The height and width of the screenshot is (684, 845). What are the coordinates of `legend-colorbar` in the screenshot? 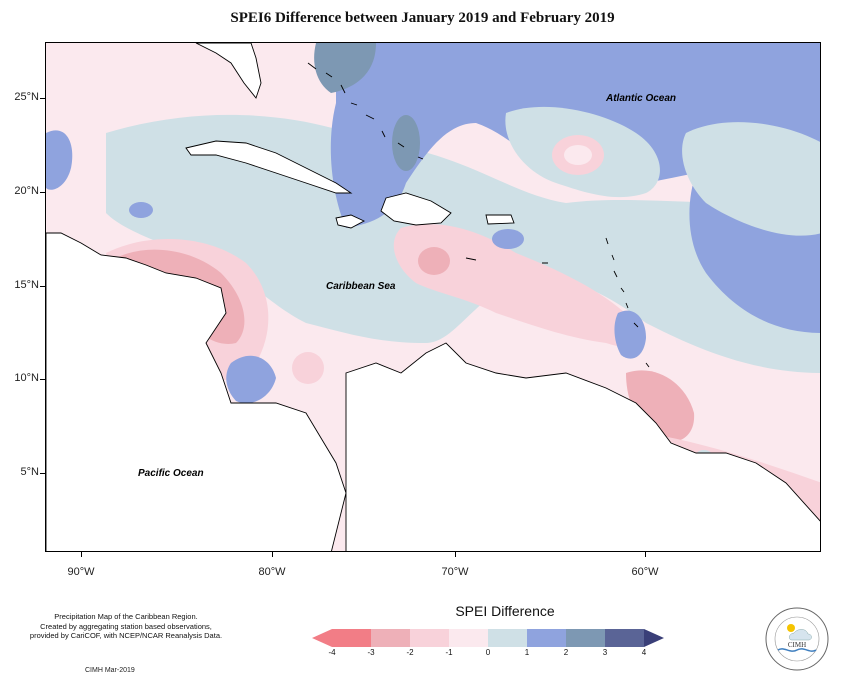 It's located at (488, 638).